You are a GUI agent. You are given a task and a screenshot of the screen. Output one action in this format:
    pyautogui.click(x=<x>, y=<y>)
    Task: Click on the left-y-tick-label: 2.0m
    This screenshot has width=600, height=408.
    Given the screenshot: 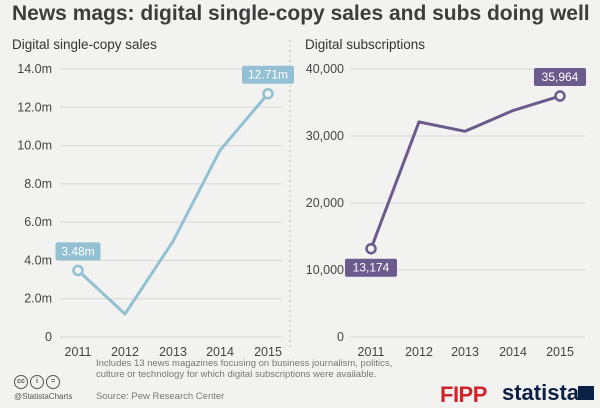 What is the action you would take?
    pyautogui.click(x=38, y=299)
    